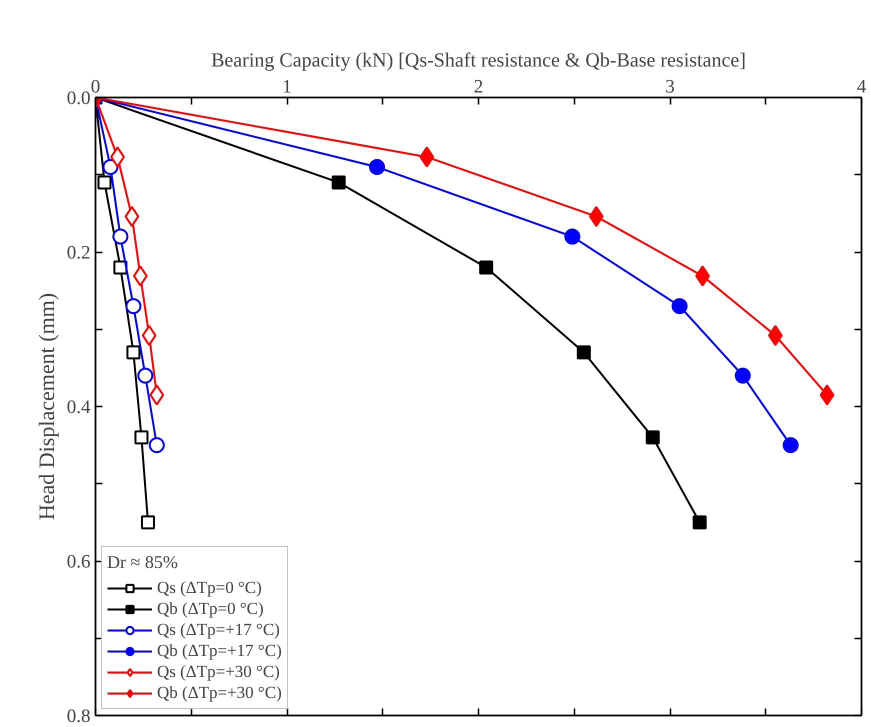  Describe the element at coordinates (46, 406) in the screenshot. I see `y-axis-title: Head Displacement (mm)` at that location.